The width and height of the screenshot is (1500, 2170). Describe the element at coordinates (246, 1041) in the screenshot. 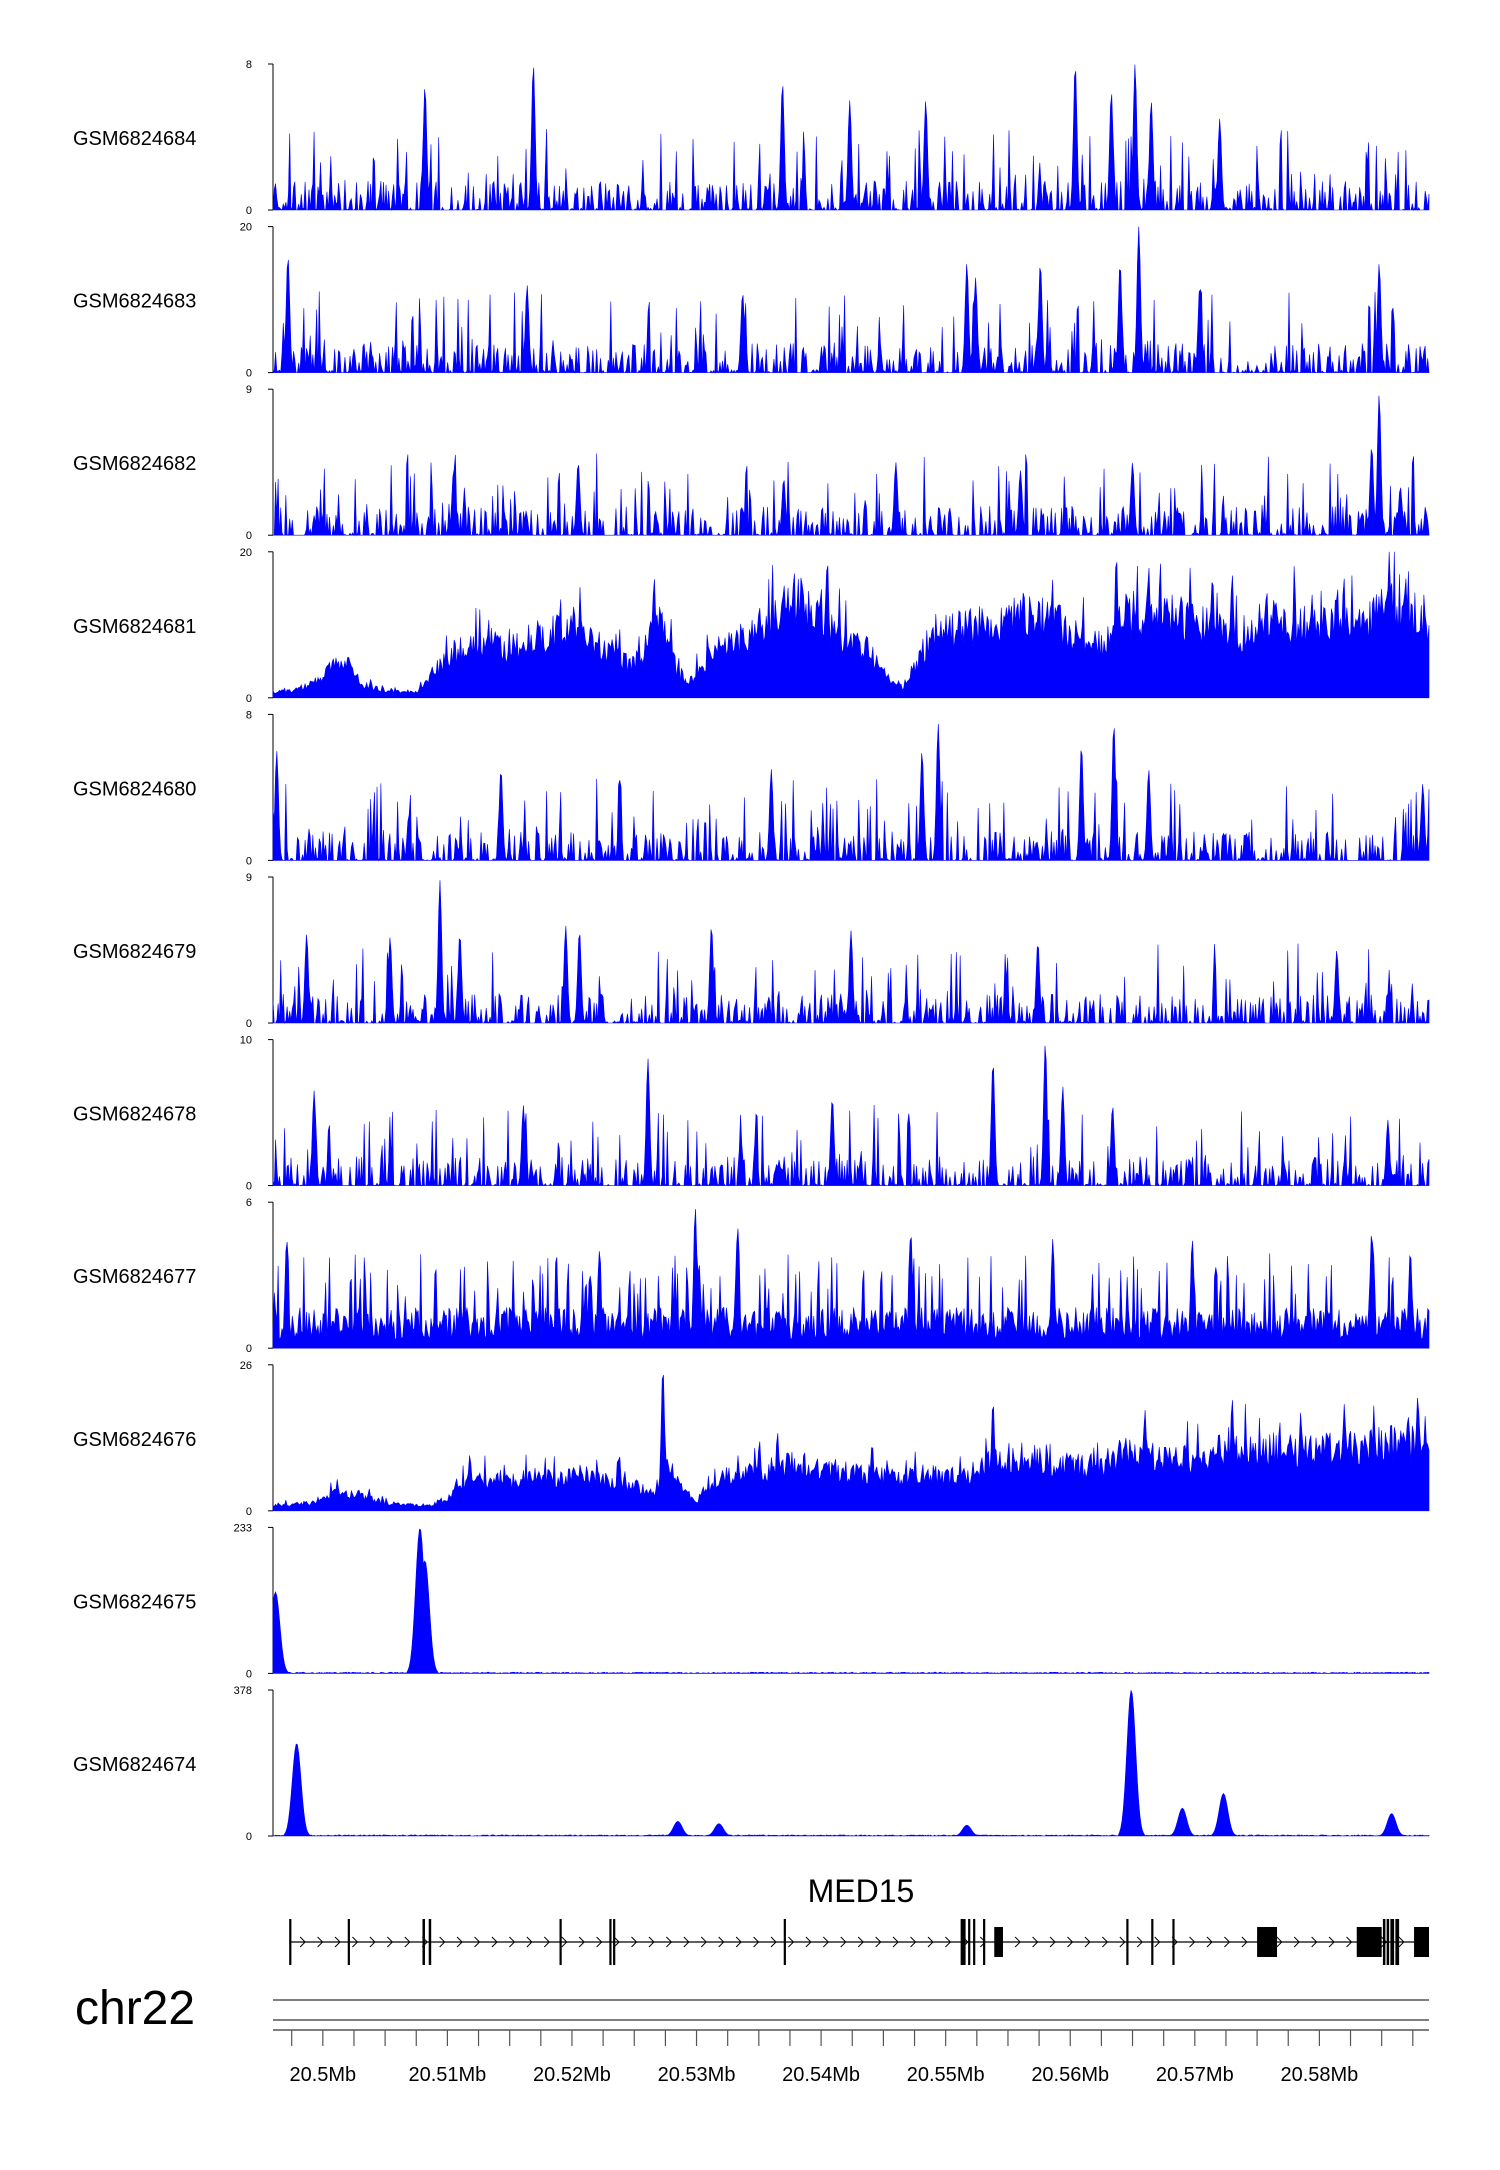

I see `y-max-label: 10` at that location.